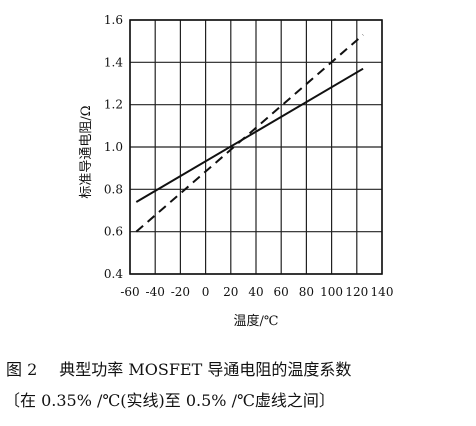 This screenshot has width=476, height=426. What do you see at coordinates (206, 292) in the screenshot?
I see `x-tick-label: 0` at bounding box center [206, 292].